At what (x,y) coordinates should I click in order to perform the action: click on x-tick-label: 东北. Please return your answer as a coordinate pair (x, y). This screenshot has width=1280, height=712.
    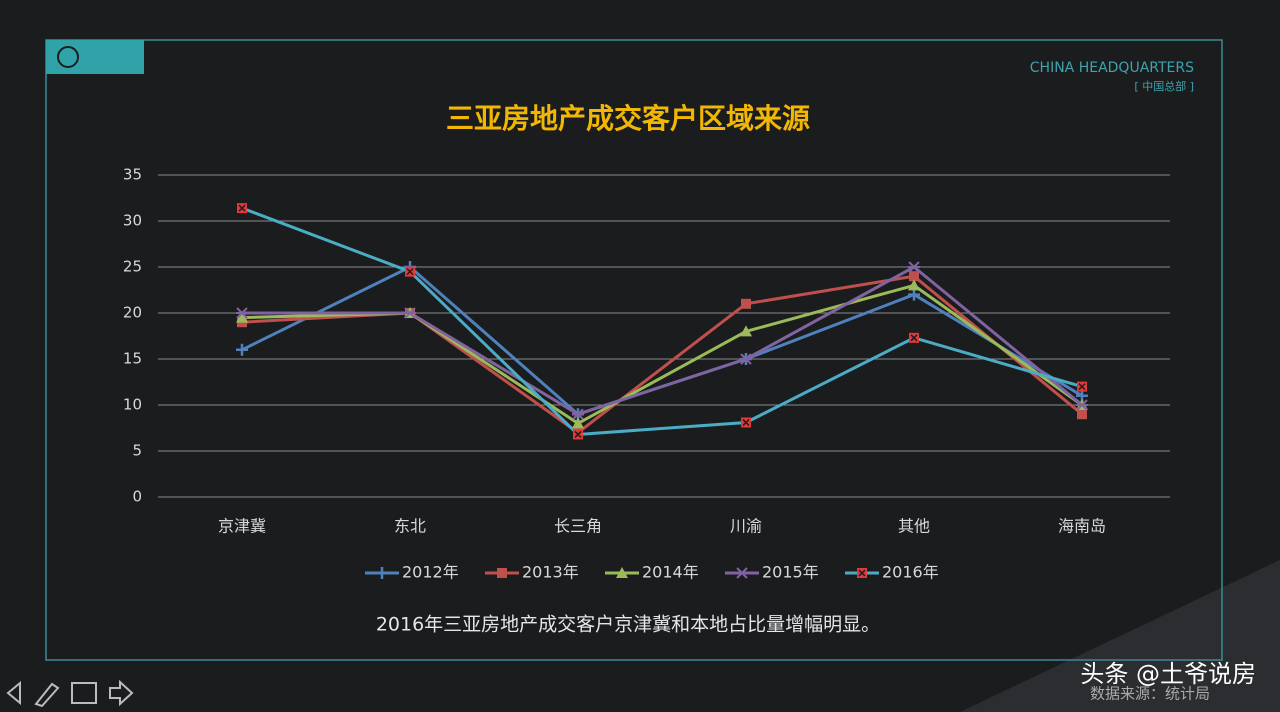
    Looking at the image, I should click on (410, 526).